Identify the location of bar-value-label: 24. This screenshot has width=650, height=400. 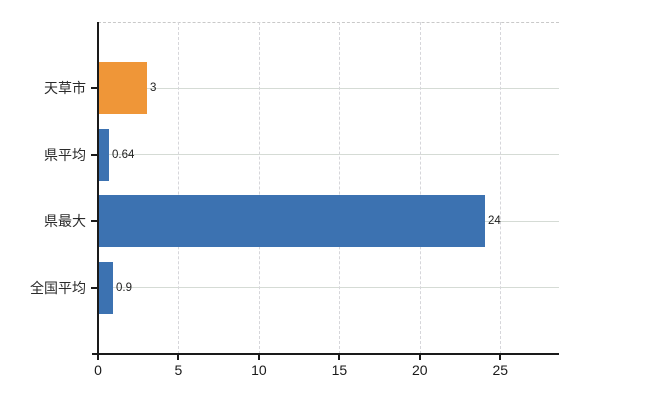
(494, 221).